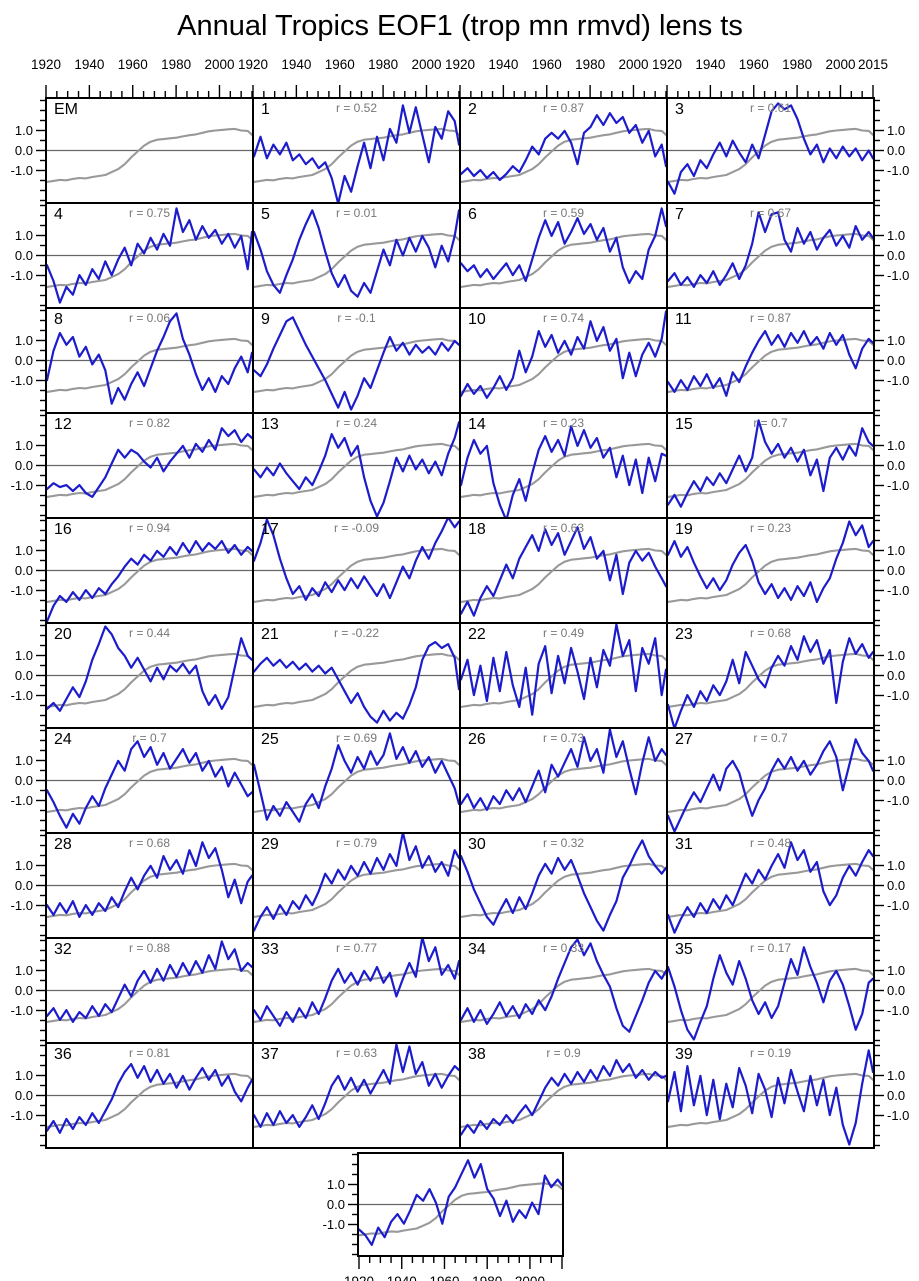 The height and width of the screenshot is (1281, 919). Describe the element at coordinates (58, 319) in the screenshot. I see `panel-label: 8` at that location.